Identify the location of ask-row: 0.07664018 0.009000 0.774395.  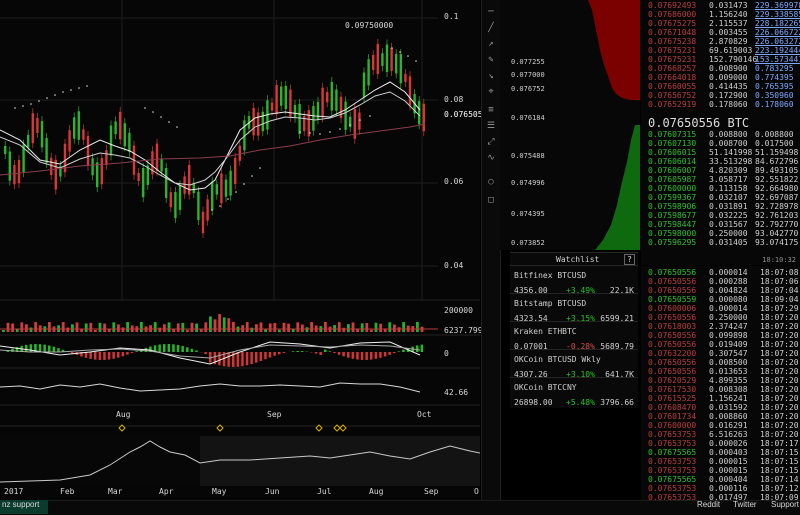
(720, 77).